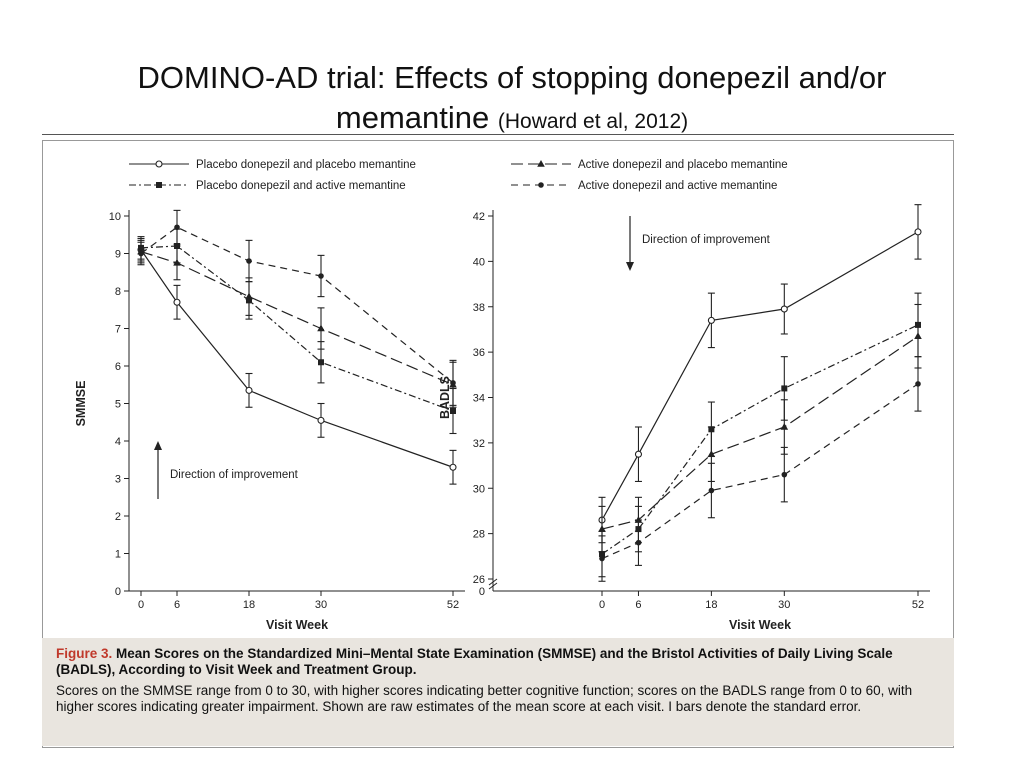 The height and width of the screenshot is (768, 1024). Describe the element at coordinates (479, 308) in the screenshot. I see `y-tick-label: 38` at that location.